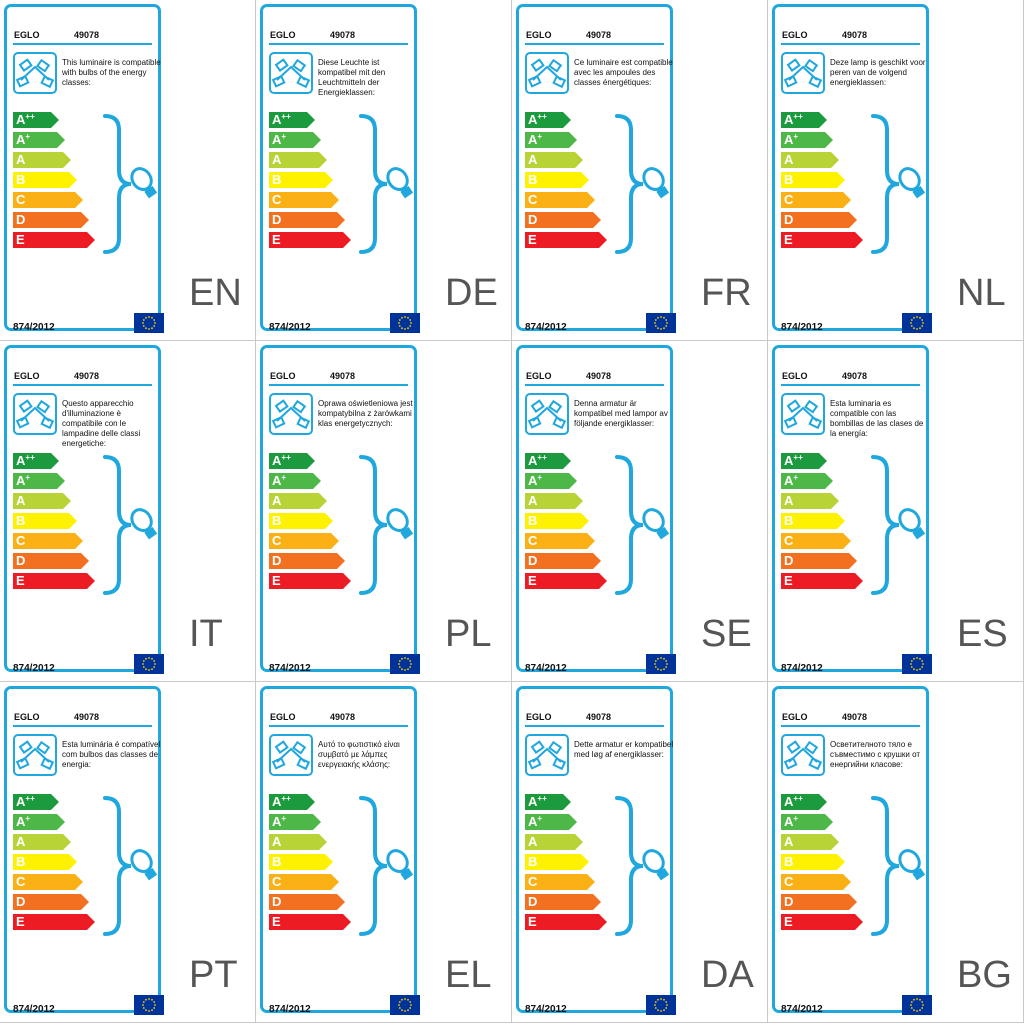  What do you see at coordinates (726, 293) in the screenshot?
I see `language-code: FR` at bounding box center [726, 293].